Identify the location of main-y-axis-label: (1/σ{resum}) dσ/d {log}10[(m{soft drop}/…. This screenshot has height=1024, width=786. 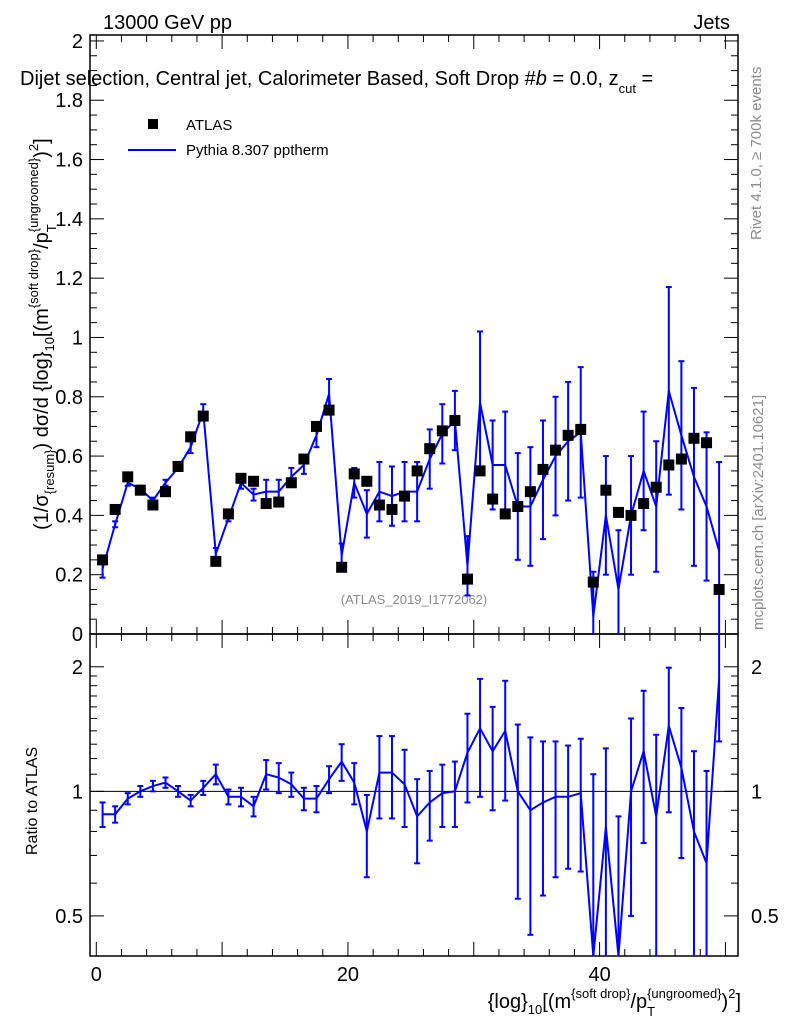
(42, 334).